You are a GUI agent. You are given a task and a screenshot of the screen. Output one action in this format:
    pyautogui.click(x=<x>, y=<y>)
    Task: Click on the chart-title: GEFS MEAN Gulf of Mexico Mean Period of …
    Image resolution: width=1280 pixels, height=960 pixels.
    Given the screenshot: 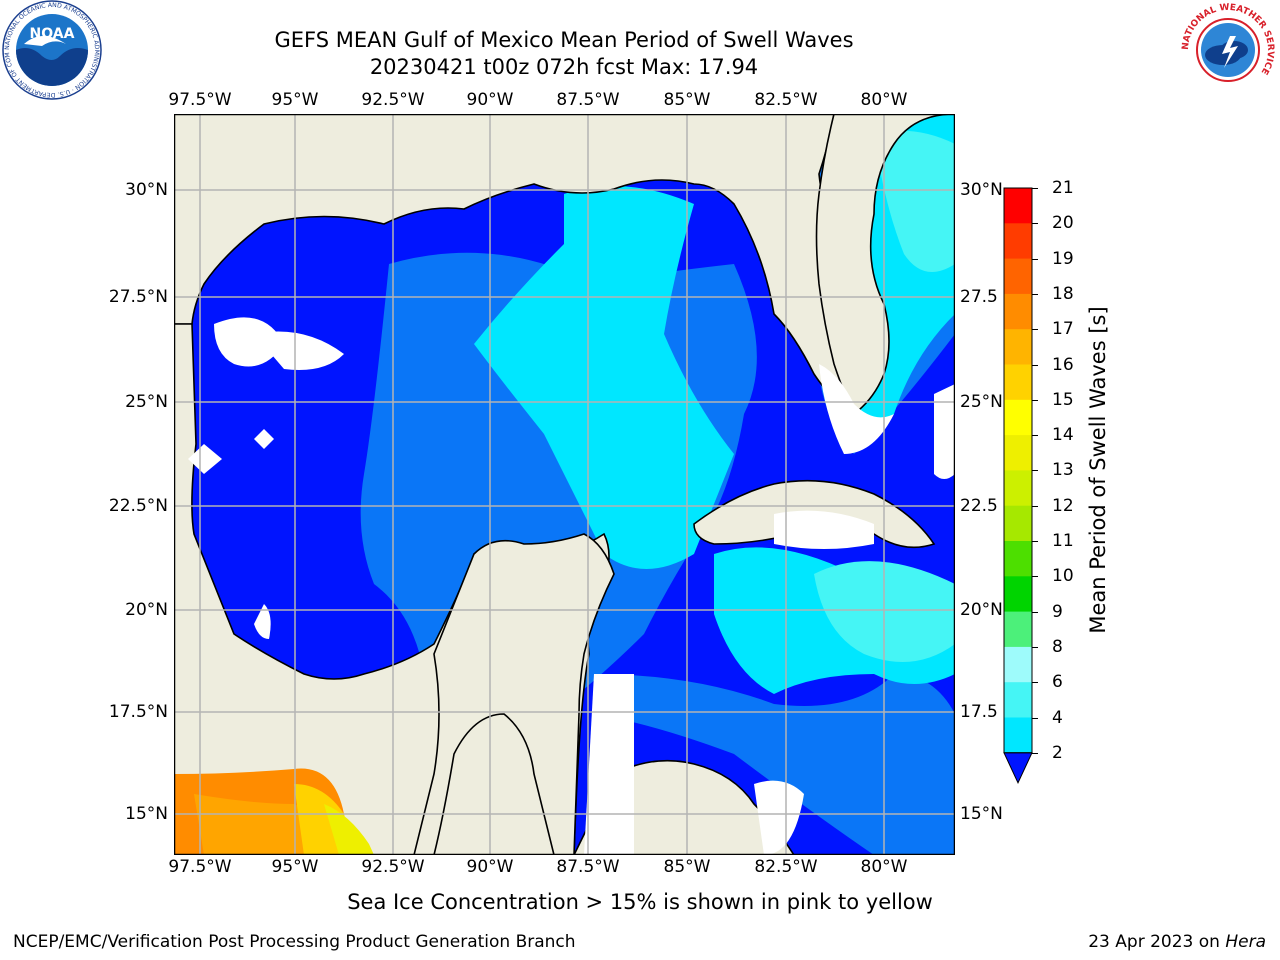 What is the action you would take?
    pyautogui.click(x=564, y=40)
    